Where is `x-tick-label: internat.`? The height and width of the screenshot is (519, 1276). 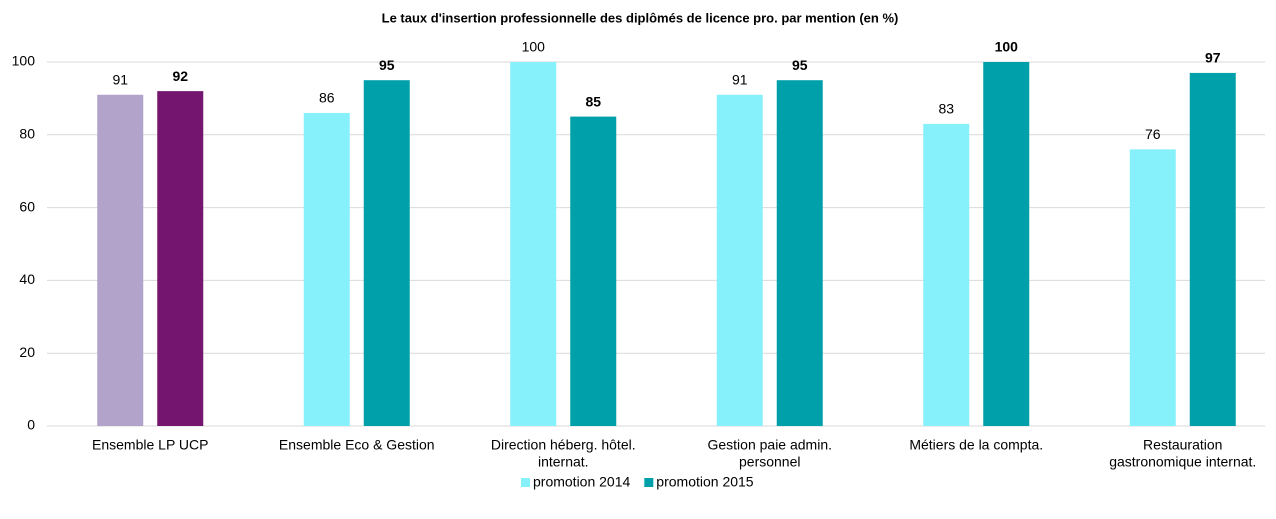 x-tick-label: internat. is located at coordinates (563, 462).